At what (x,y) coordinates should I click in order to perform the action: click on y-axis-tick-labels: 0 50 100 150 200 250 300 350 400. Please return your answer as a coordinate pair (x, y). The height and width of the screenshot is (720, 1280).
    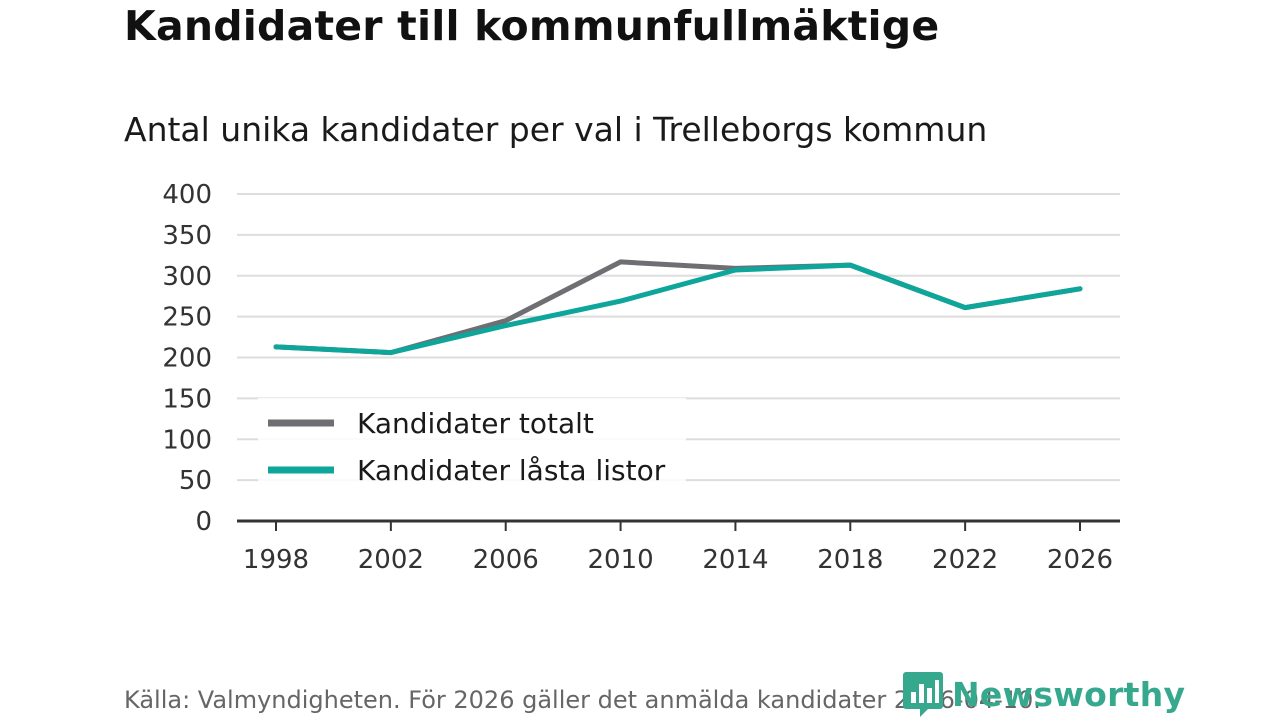
    Looking at the image, I should click on (187, 358).